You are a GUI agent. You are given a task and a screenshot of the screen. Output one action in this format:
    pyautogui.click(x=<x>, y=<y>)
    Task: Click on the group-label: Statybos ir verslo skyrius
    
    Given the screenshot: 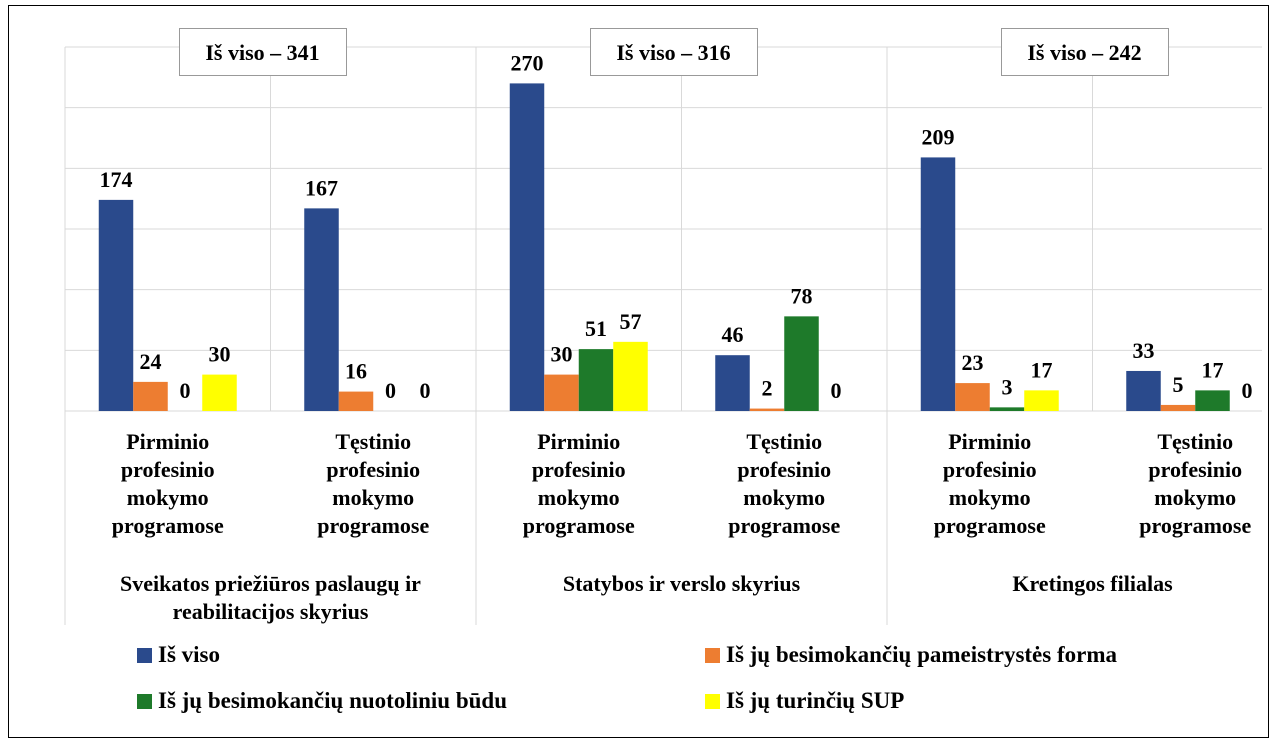 What is the action you would take?
    pyautogui.click(x=681, y=583)
    